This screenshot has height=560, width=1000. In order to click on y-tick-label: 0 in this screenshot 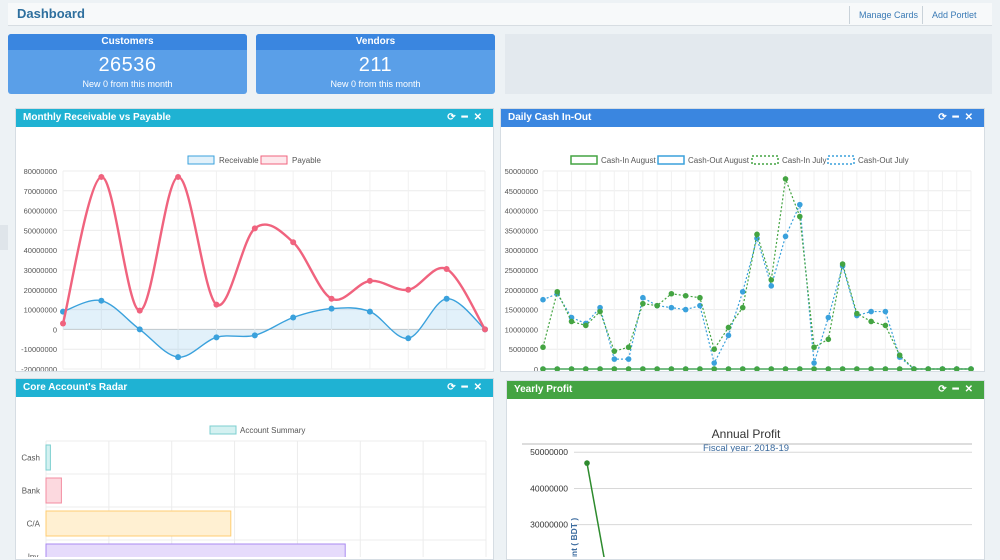, I will do `click(536, 368)`.